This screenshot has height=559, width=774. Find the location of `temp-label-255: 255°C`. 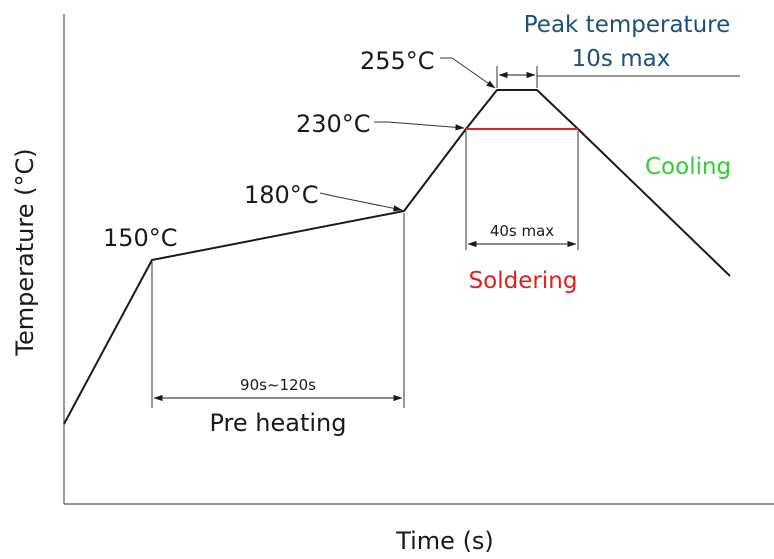

temp-label-255: 255°C is located at coordinates (397, 61).